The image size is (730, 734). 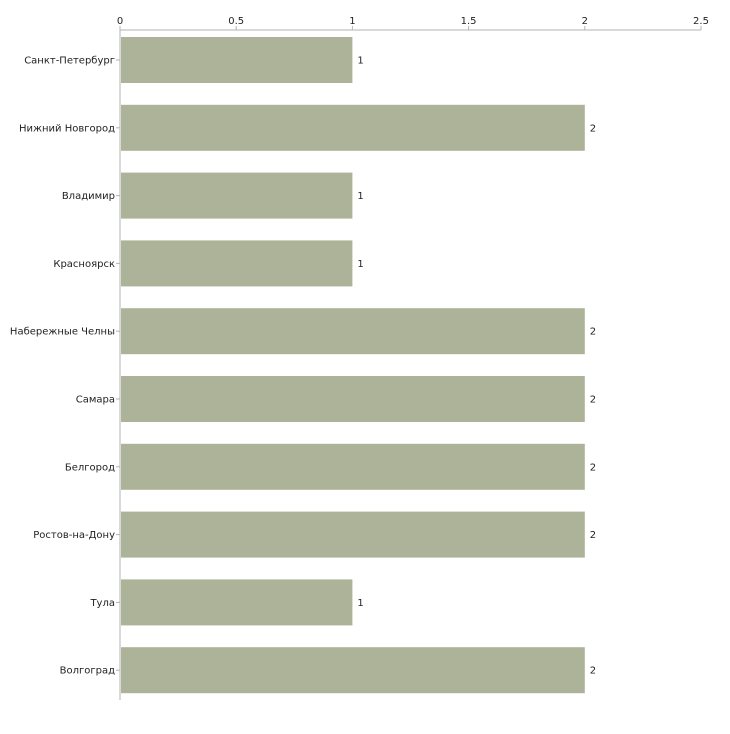 I want to click on y-category-label: Нижний Новгород, so click(x=67, y=128).